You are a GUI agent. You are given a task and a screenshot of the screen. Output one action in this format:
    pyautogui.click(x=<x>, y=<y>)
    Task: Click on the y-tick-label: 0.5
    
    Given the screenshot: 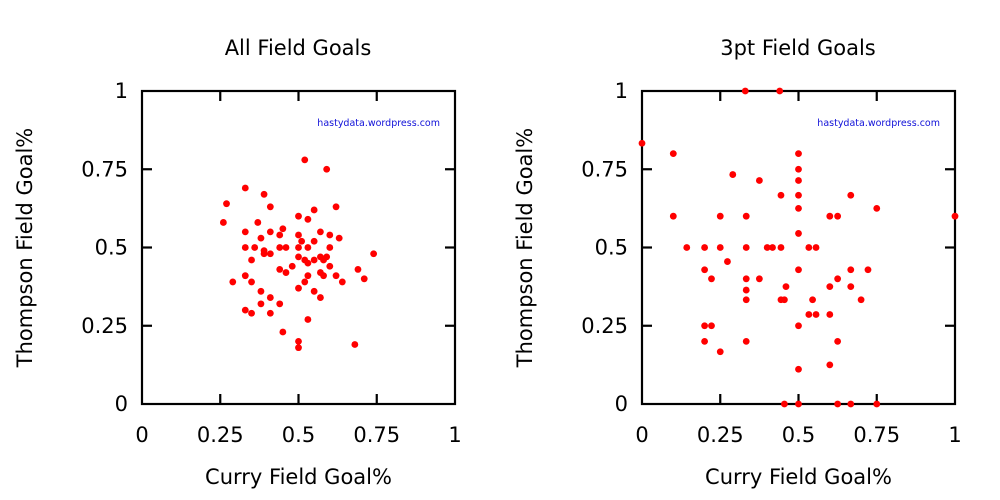 What is the action you would take?
    pyautogui.click(x=611, y=248)
    